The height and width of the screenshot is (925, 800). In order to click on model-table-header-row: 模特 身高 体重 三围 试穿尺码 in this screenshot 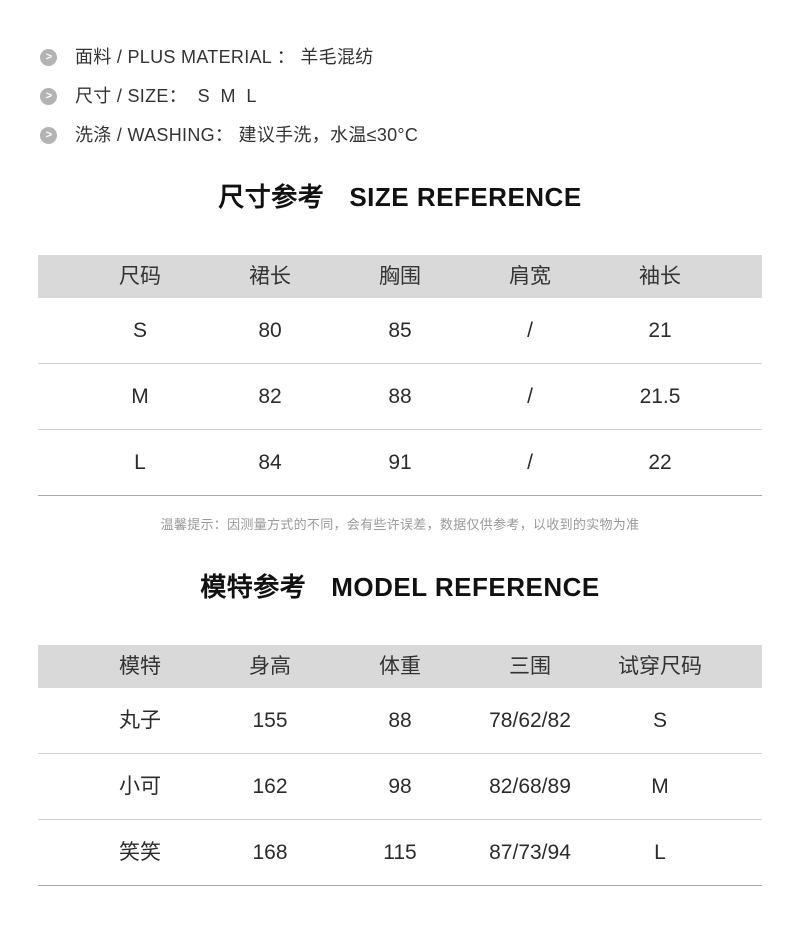, I will do `click(400, 666)`.